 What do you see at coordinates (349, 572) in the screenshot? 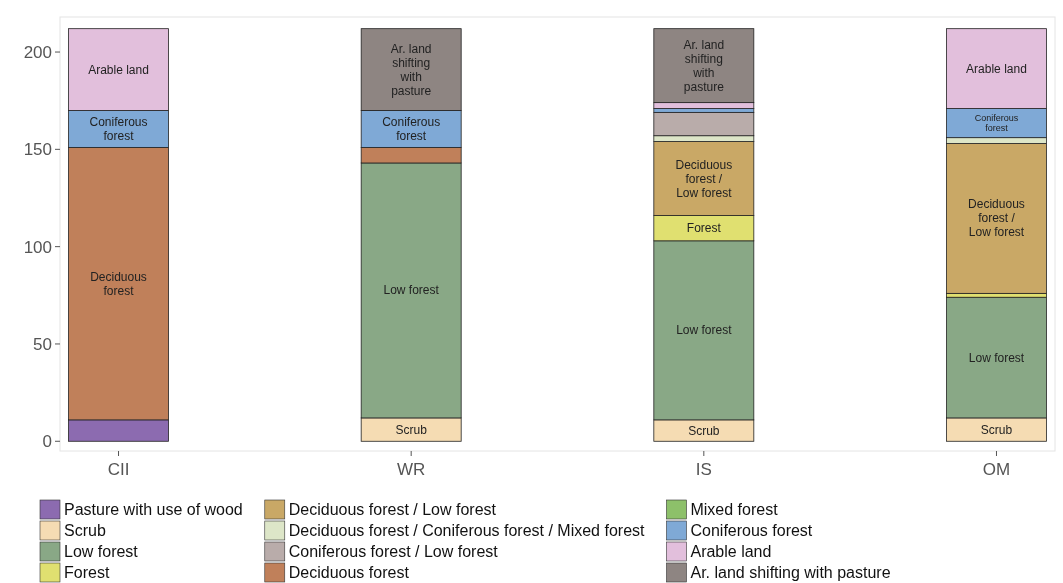
I see `legend-label: Deciduous forest` at bounding box center [349, 572].